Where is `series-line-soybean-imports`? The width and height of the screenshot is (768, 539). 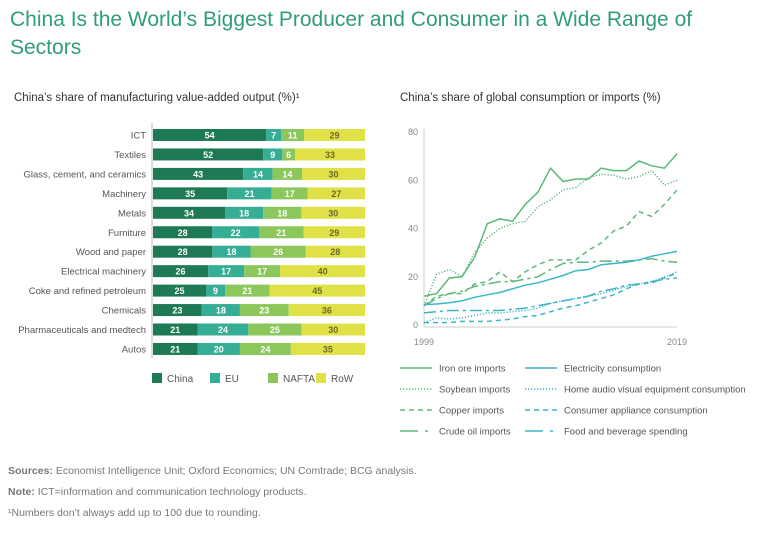
series-line-soybean-imports is located at coordinates (550, 237).